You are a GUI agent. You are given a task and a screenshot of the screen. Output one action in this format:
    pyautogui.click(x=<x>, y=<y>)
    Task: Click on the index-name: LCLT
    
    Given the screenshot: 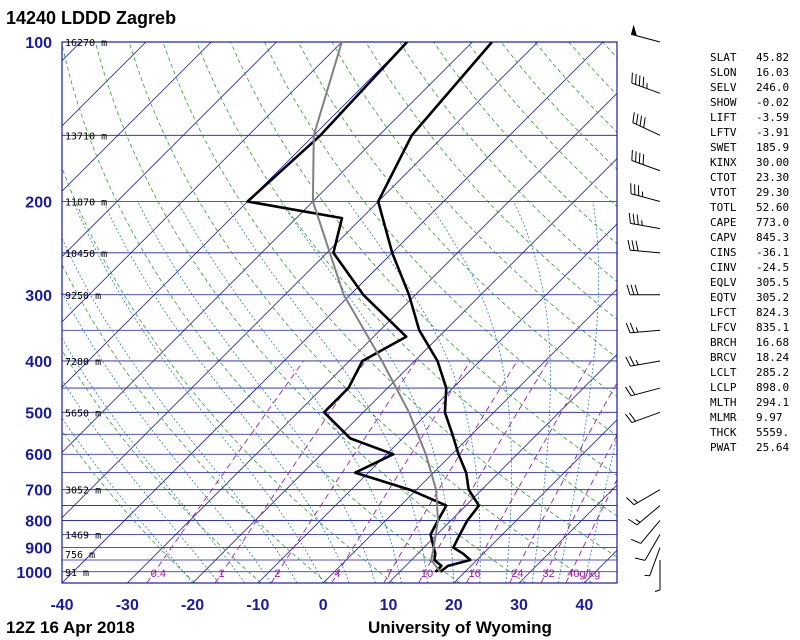 What is the action you would take?
    pyautogui.click(x=723, y=372)
    